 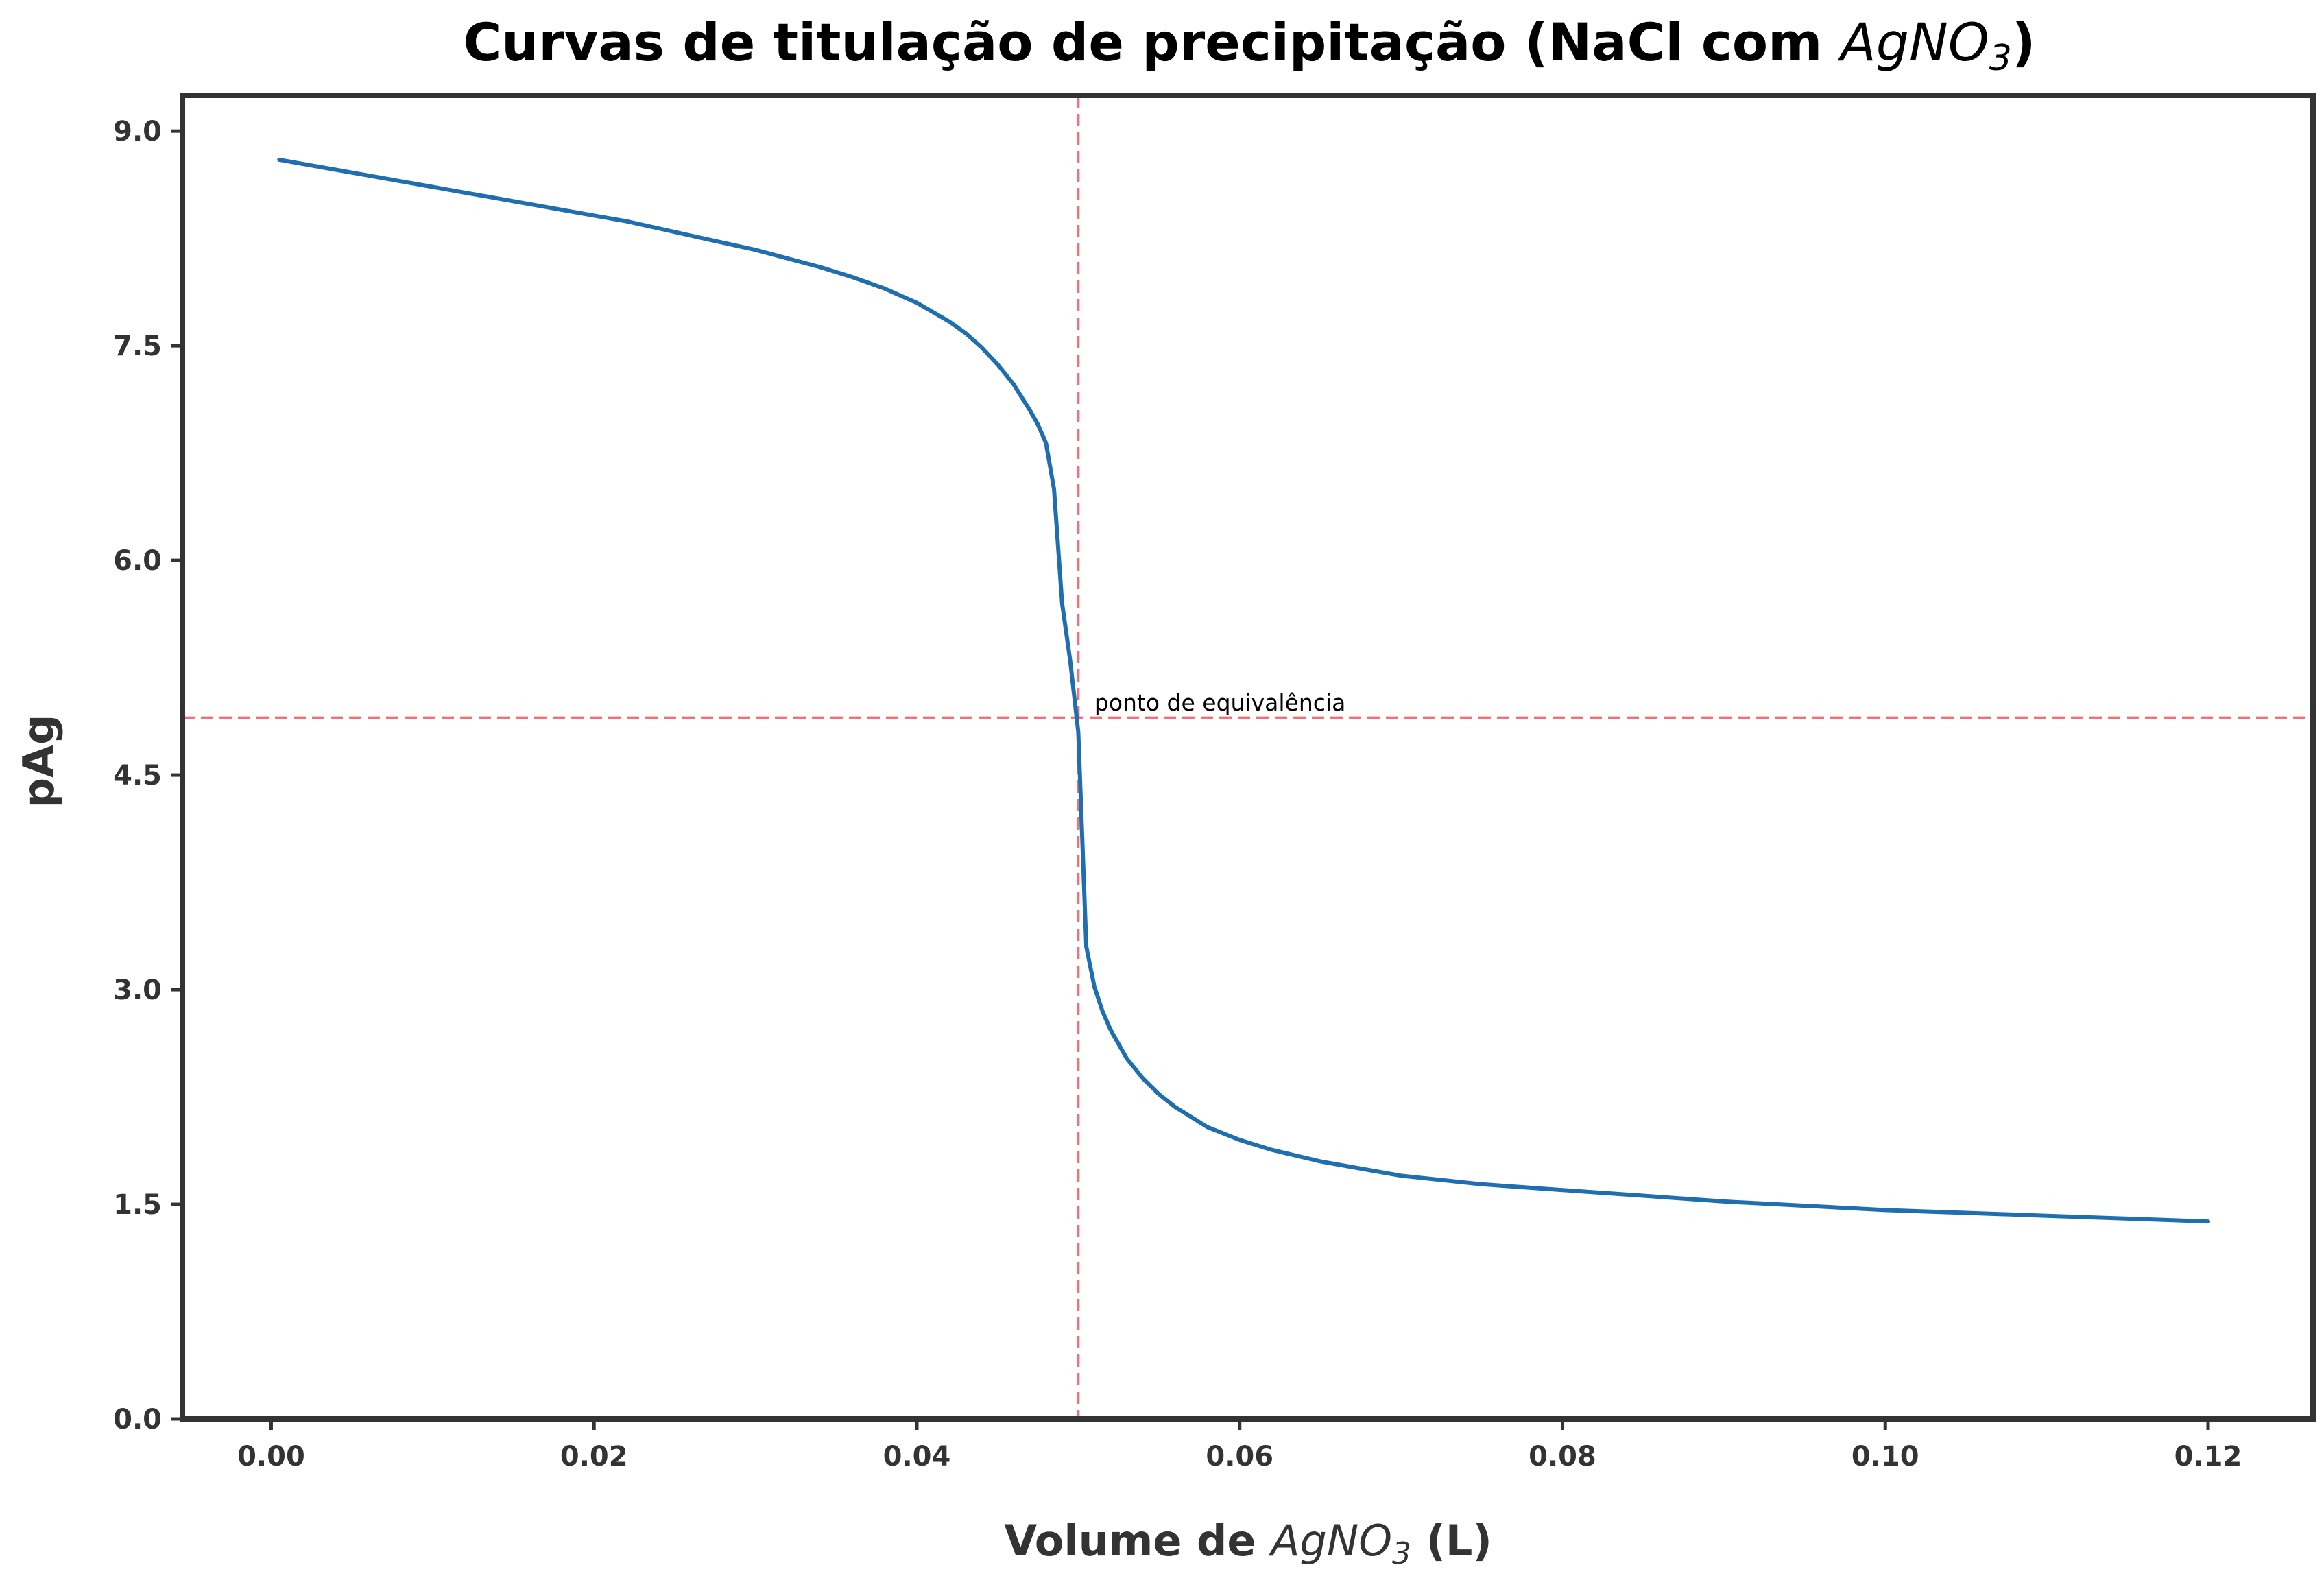 What do you see at coordinates (1219, 703) in the screenshot?
I see `equivalence-annotation: ponto de equivalência` at bounding box center [1219, 703].